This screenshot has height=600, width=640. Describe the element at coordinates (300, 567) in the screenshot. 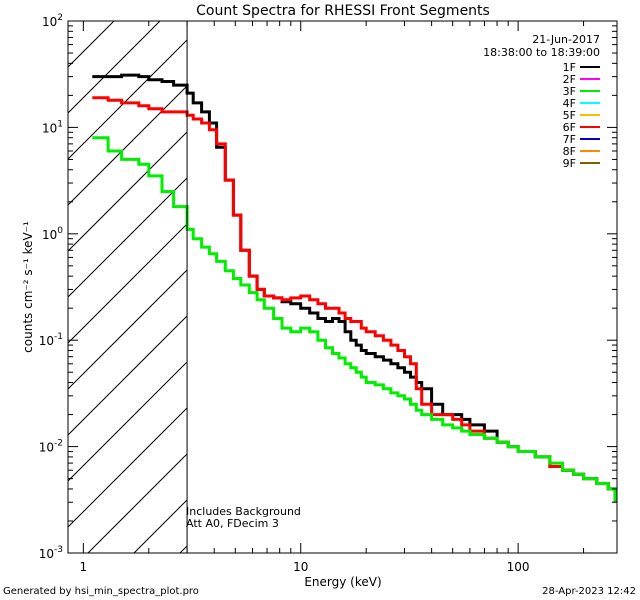

I see `x-tick-label: 10` at that location.